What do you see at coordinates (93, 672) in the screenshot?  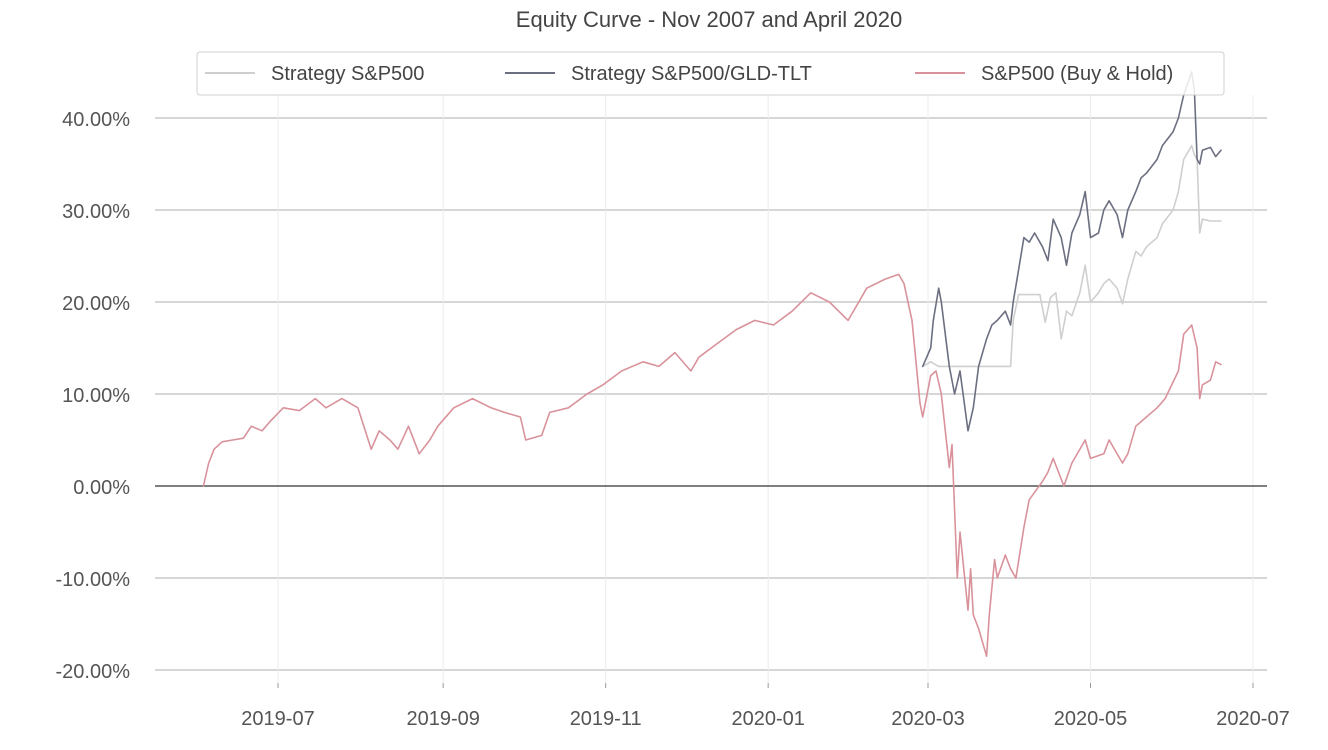 I see `y-tick-label: -20.00%` at bounding box center [93, 672].